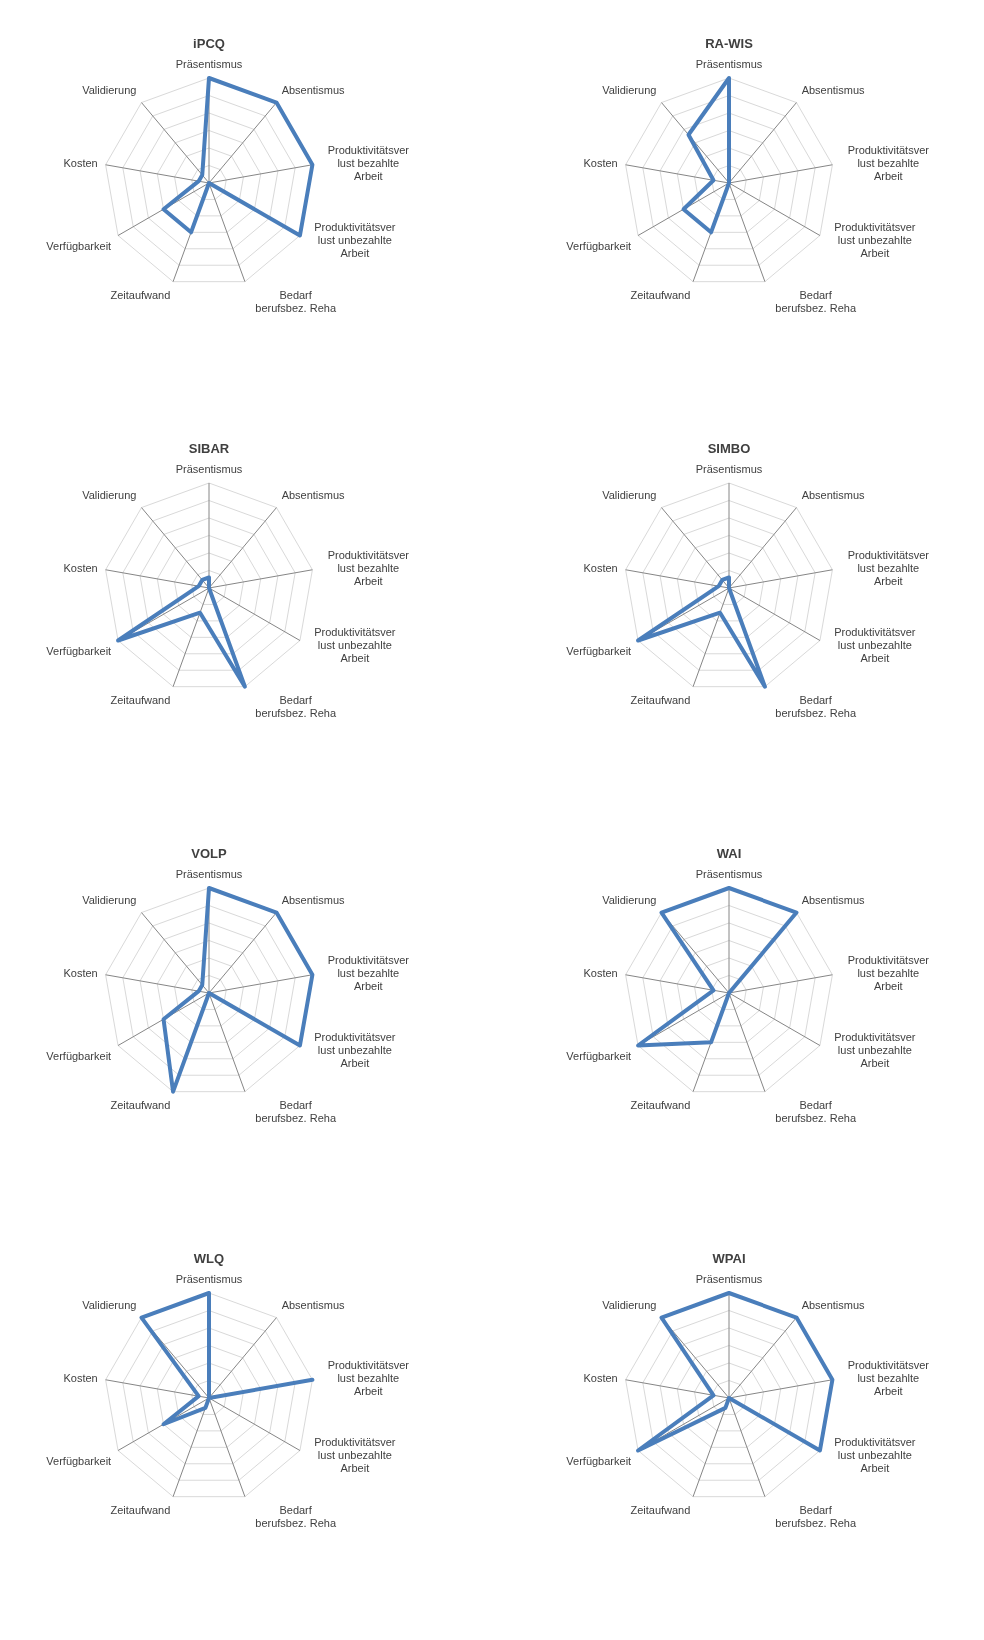 The image size is (984, 1640). I want to click on chart-title: SIMBO, so click(729, 448).